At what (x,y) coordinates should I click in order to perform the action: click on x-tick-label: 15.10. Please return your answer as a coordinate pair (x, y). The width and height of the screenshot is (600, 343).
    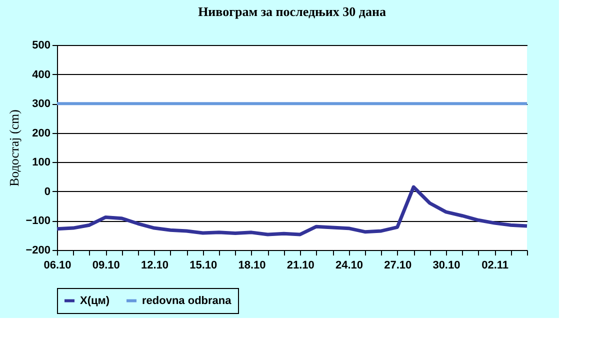
    Looking at the image, I should click on (204, 266).